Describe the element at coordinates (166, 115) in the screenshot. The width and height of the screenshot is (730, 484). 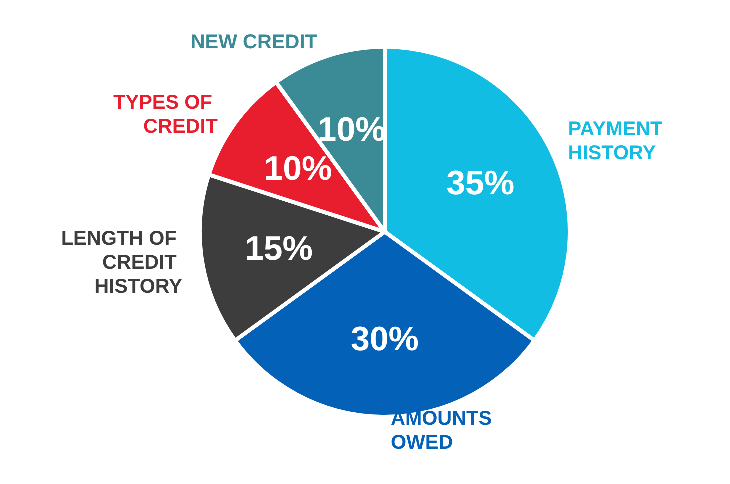
I see `slice-label: TYPES OF CREDIT` at that location.